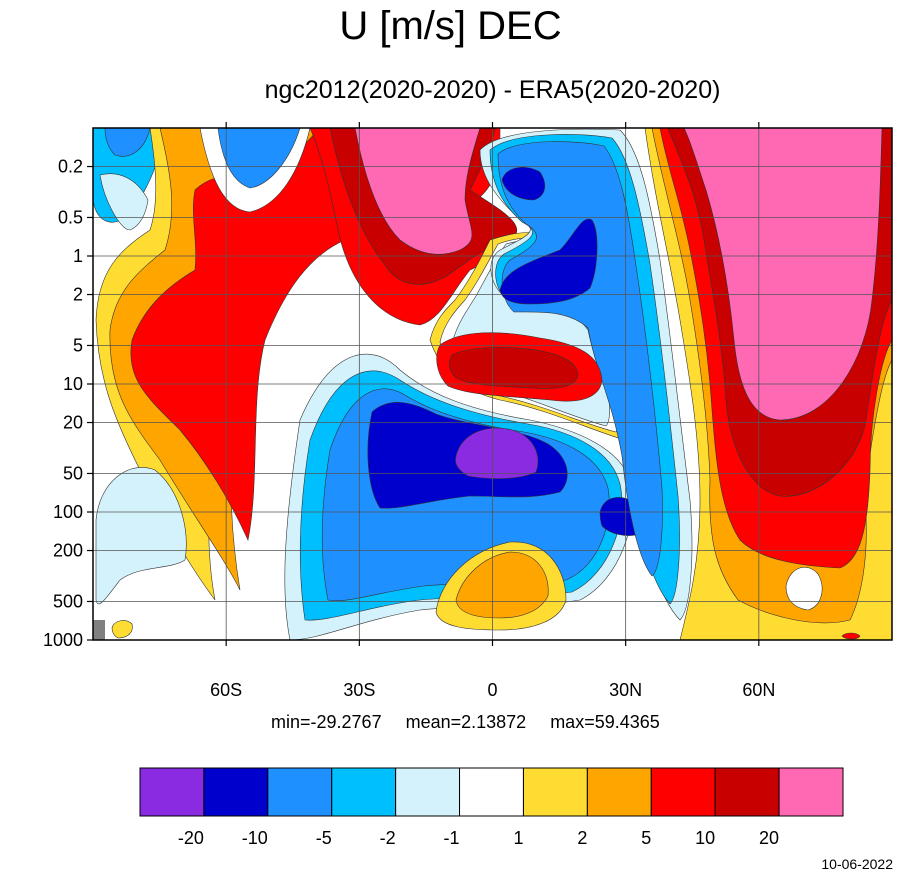 Image resolution: width=901 pixels, height=882 pixels. I want to click on date-stamp: 10-06-2022, so click(857, 864).